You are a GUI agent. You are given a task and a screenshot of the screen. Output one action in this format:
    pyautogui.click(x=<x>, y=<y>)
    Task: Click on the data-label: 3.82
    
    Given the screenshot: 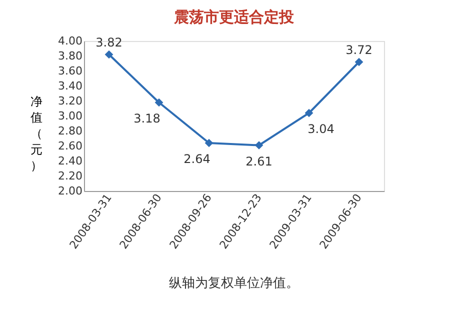 What is the action you would take?
    pyautogui.click(x=109, y=43)
    